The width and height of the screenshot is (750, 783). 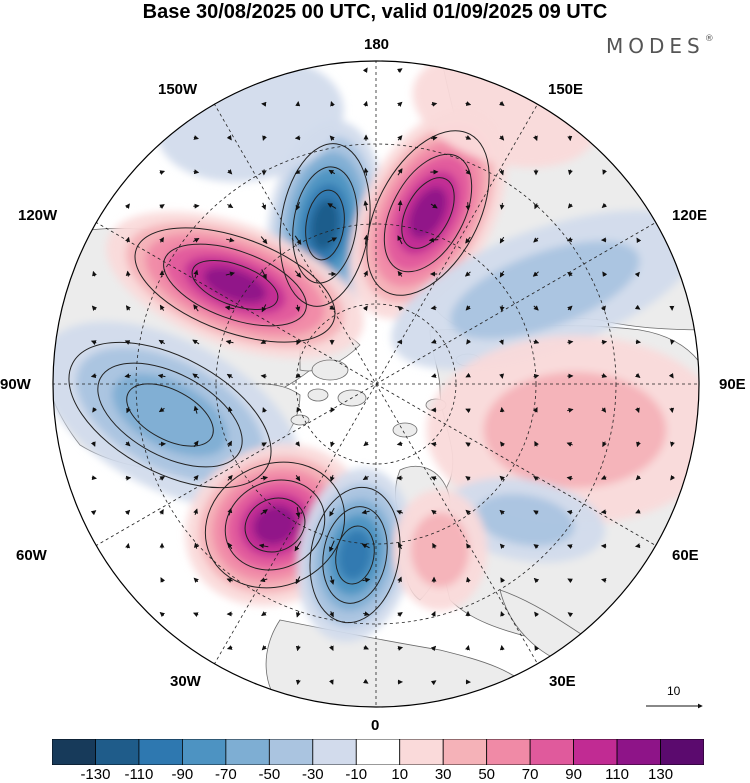 What do you see at coordinates (674, 691) in the screenshot?
I see `reference-vector-label: 10` at bounding box center [674, 691].